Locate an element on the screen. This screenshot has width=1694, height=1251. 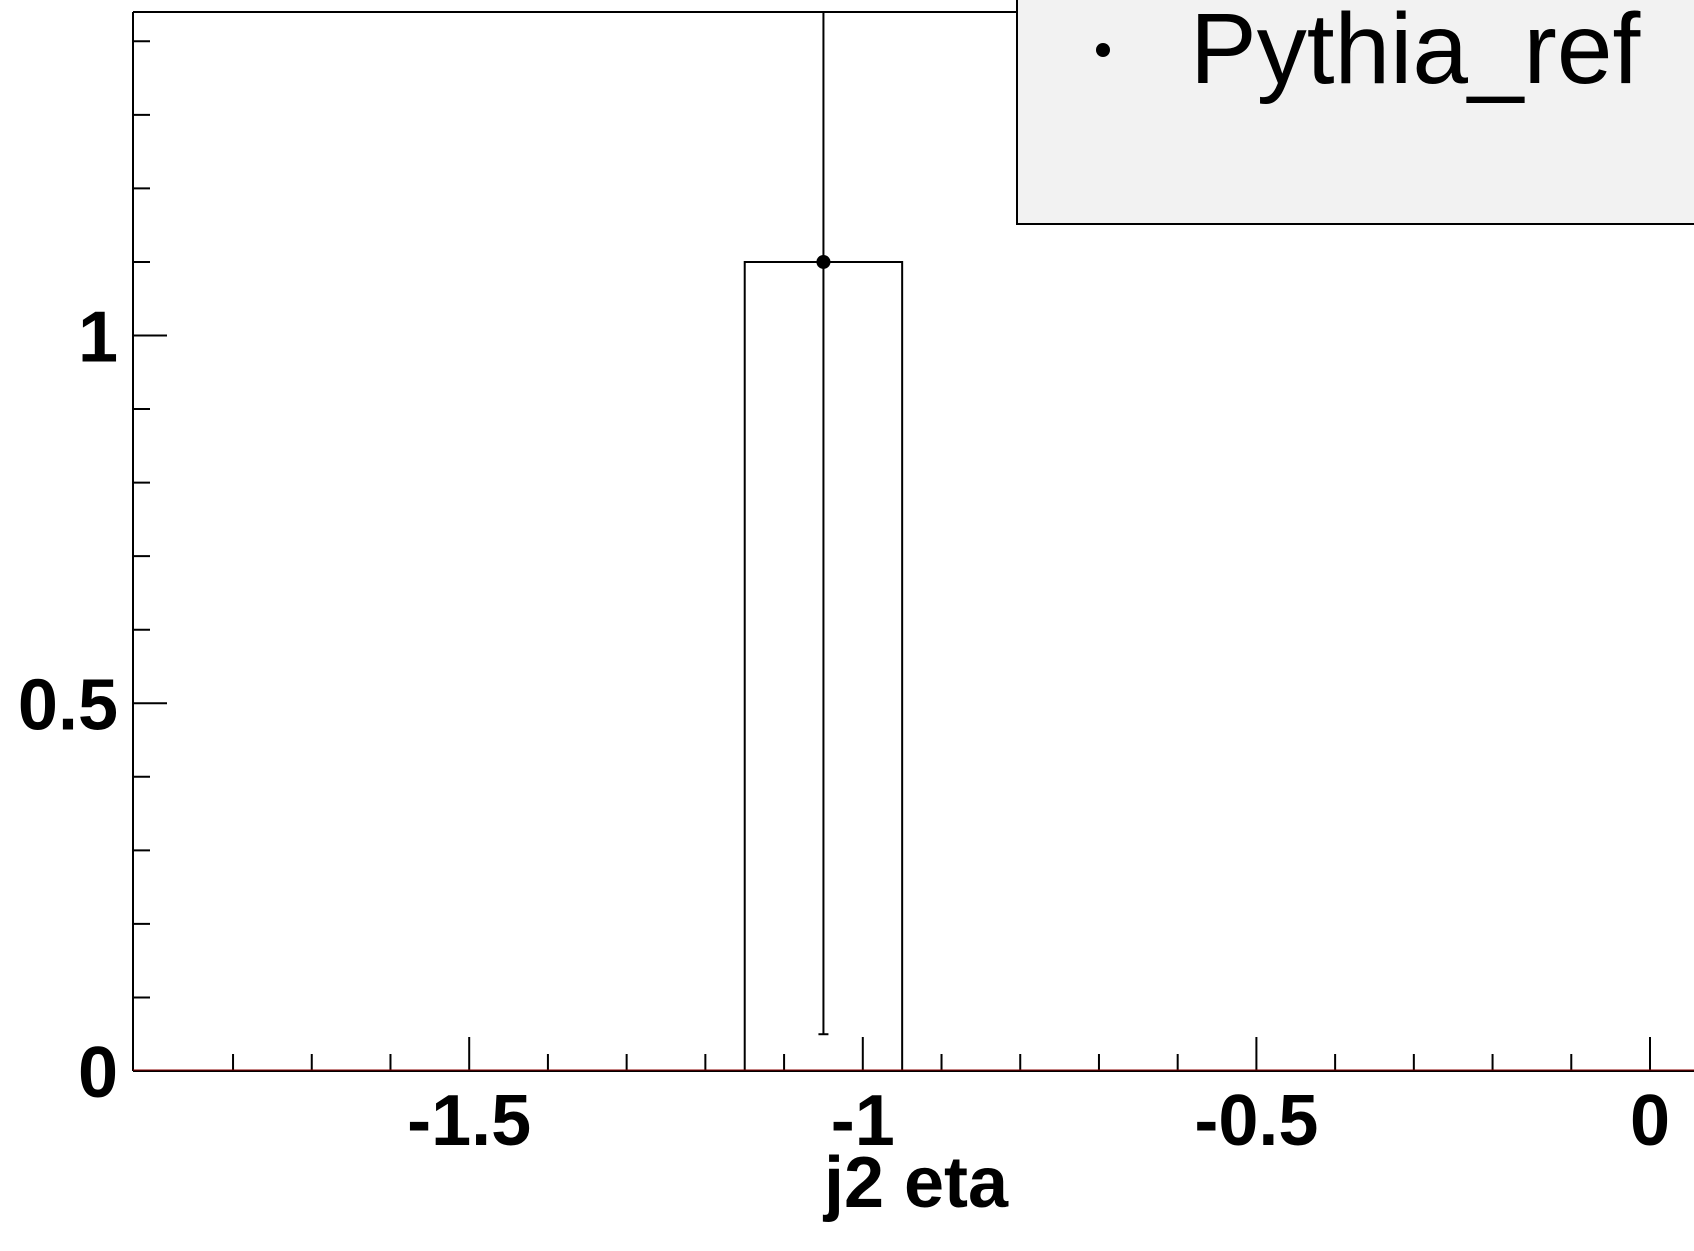
x-tick-label: -1.5 is located at coordinates (469, 1121).